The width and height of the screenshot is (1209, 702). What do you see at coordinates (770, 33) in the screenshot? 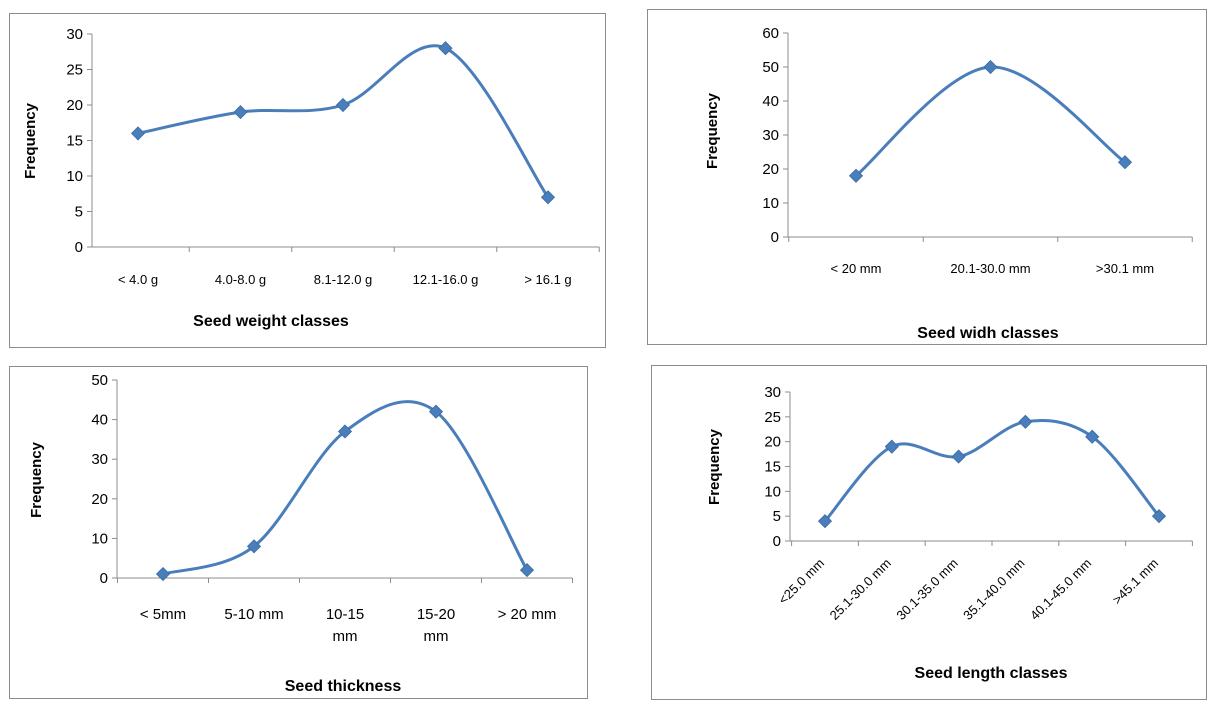
I see `y-tick-label: 60` at bounding box center [770, 33].